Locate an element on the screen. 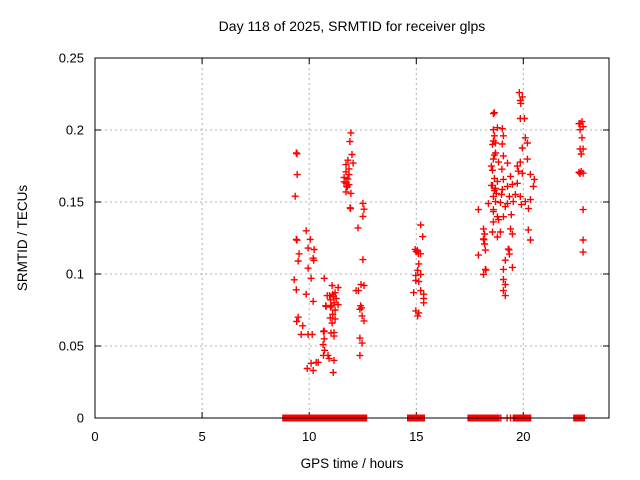 The height and width of the screenshot is (480, 640). y-tick-labels: 0 0.05 0.1 0.15 0.2 0.25 is located at coordinates (71, 238).